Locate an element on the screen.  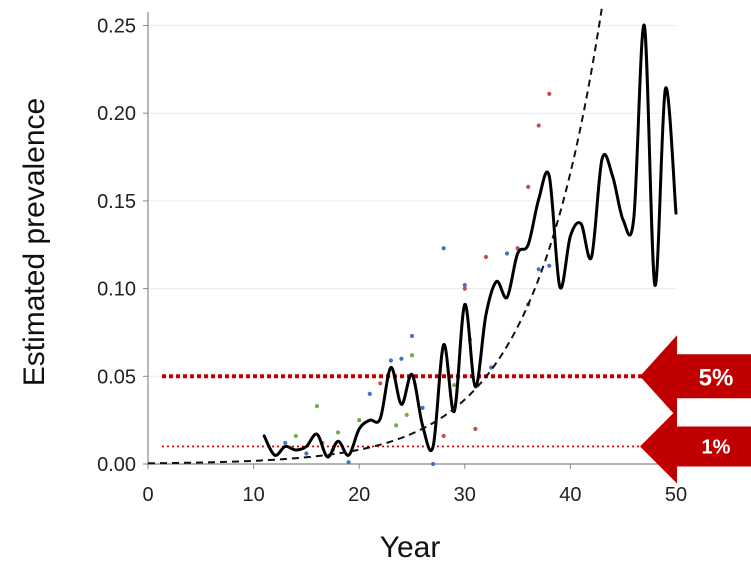
x-axis-title: Year is located at coordinates (410, 547).